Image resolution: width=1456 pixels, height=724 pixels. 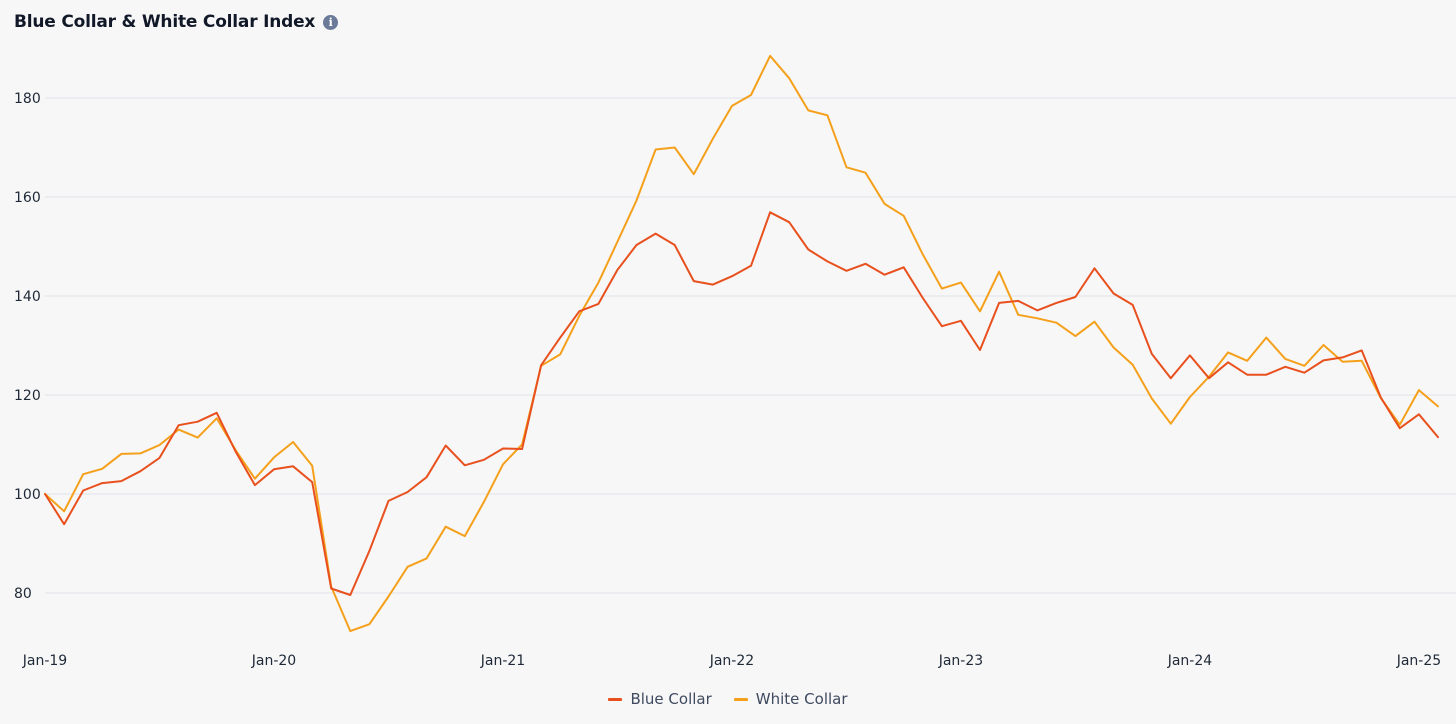 What do you see at coordinates (27, 396) in the screenshot?
I see `y-tick-label: 120` at bounding box center [27, 396].